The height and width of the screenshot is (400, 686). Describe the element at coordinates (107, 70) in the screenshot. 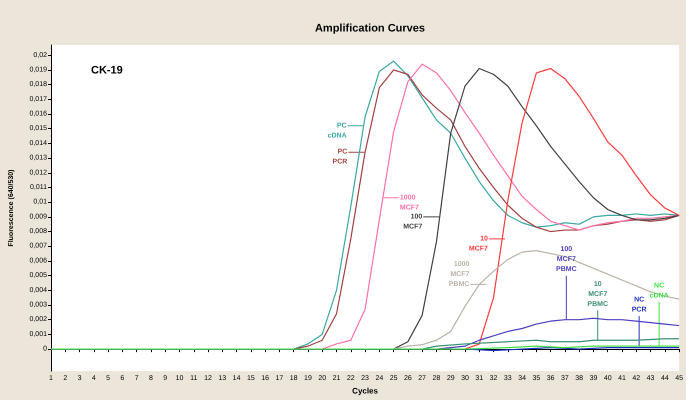

I see `annotation: CK-19` at that location.